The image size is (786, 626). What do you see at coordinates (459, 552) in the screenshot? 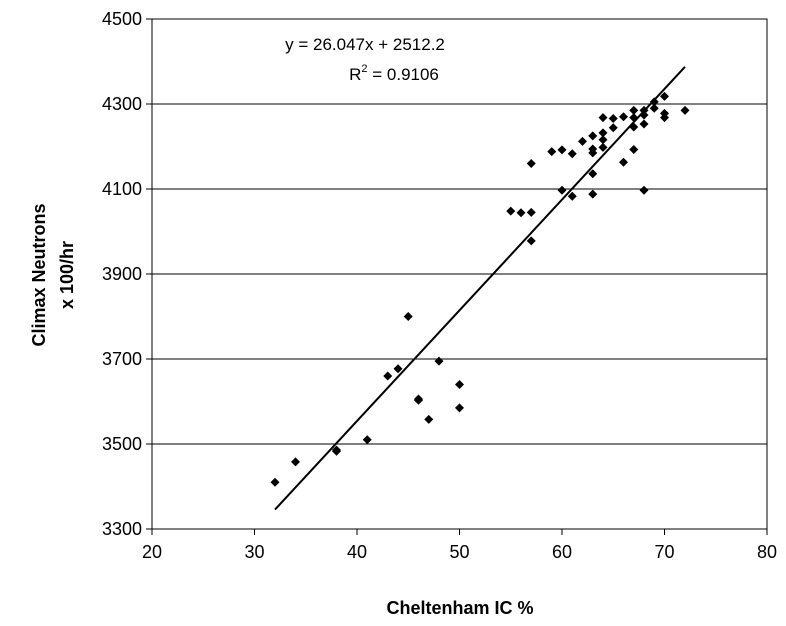
I see `x-tick-label: 50` at bounding box center [459, 552].